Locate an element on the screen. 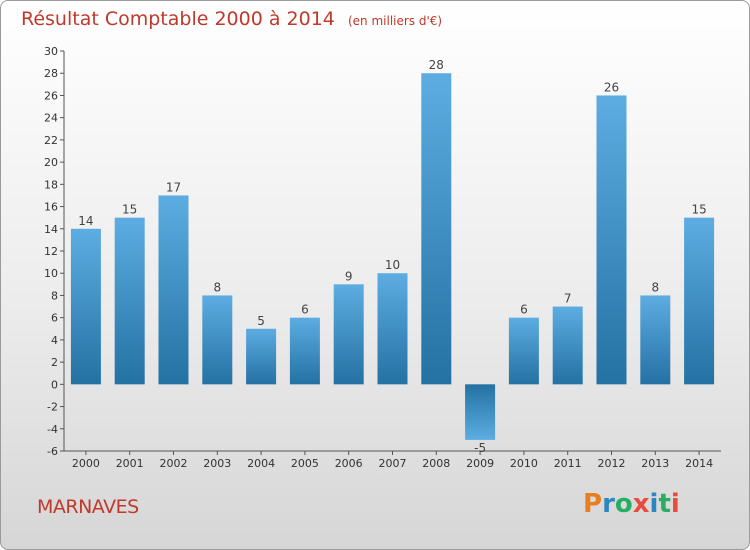 The image size is (750, 550). bar-2013 is located at coordinates (655, 340).